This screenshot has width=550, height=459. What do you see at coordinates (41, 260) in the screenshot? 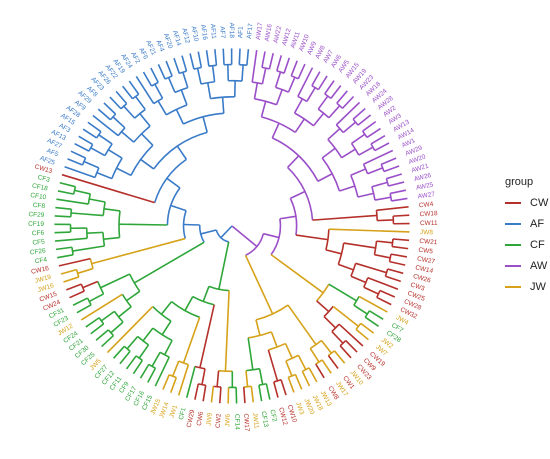
I see `leaf-label: CF4` at bounding box center [41, 260].